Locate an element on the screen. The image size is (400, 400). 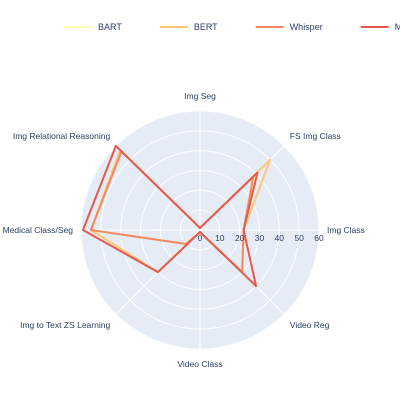
legend-label: Whisper is located at coordinates (306, 27).